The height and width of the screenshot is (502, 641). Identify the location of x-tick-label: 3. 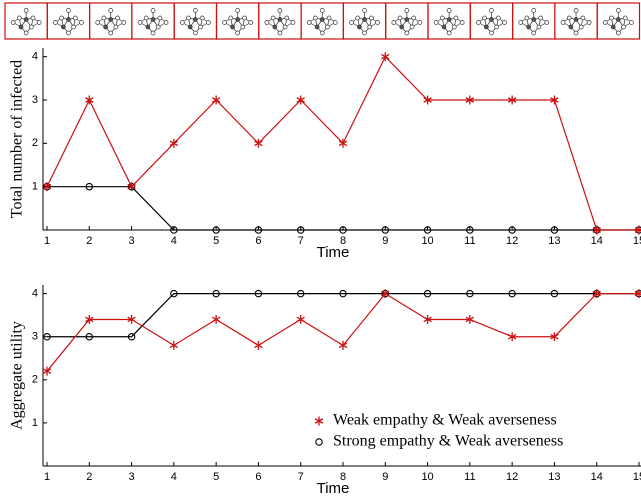
(132, 241).